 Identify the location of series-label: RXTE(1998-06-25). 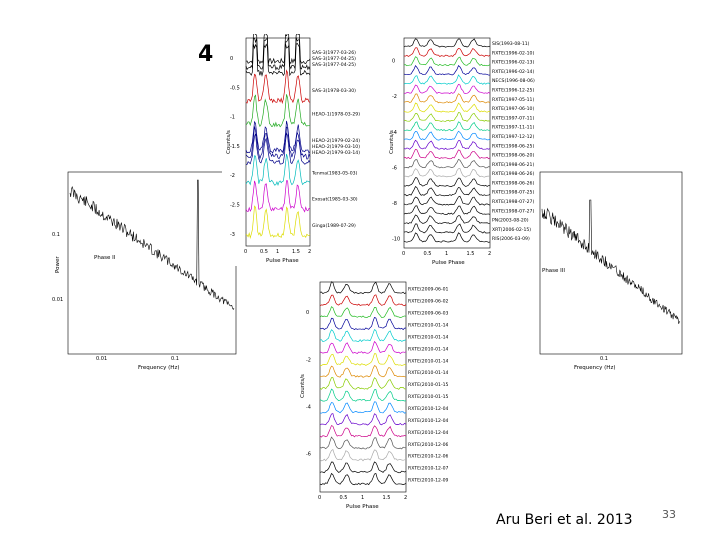
(513, 146).